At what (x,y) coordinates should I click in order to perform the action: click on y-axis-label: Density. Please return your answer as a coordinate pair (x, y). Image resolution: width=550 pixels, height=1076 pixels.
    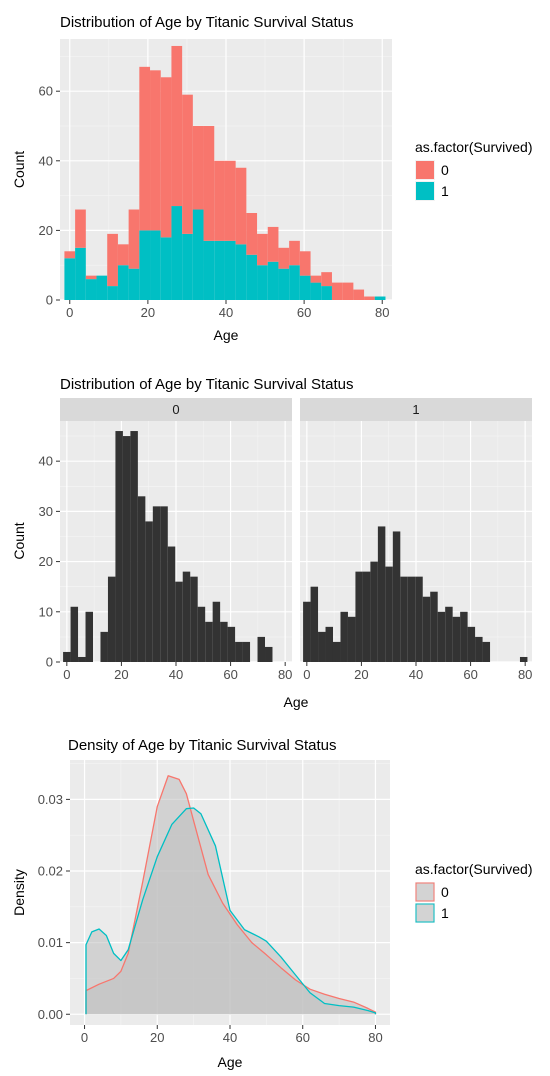
    Looking at the image, I should click on (19, 892).